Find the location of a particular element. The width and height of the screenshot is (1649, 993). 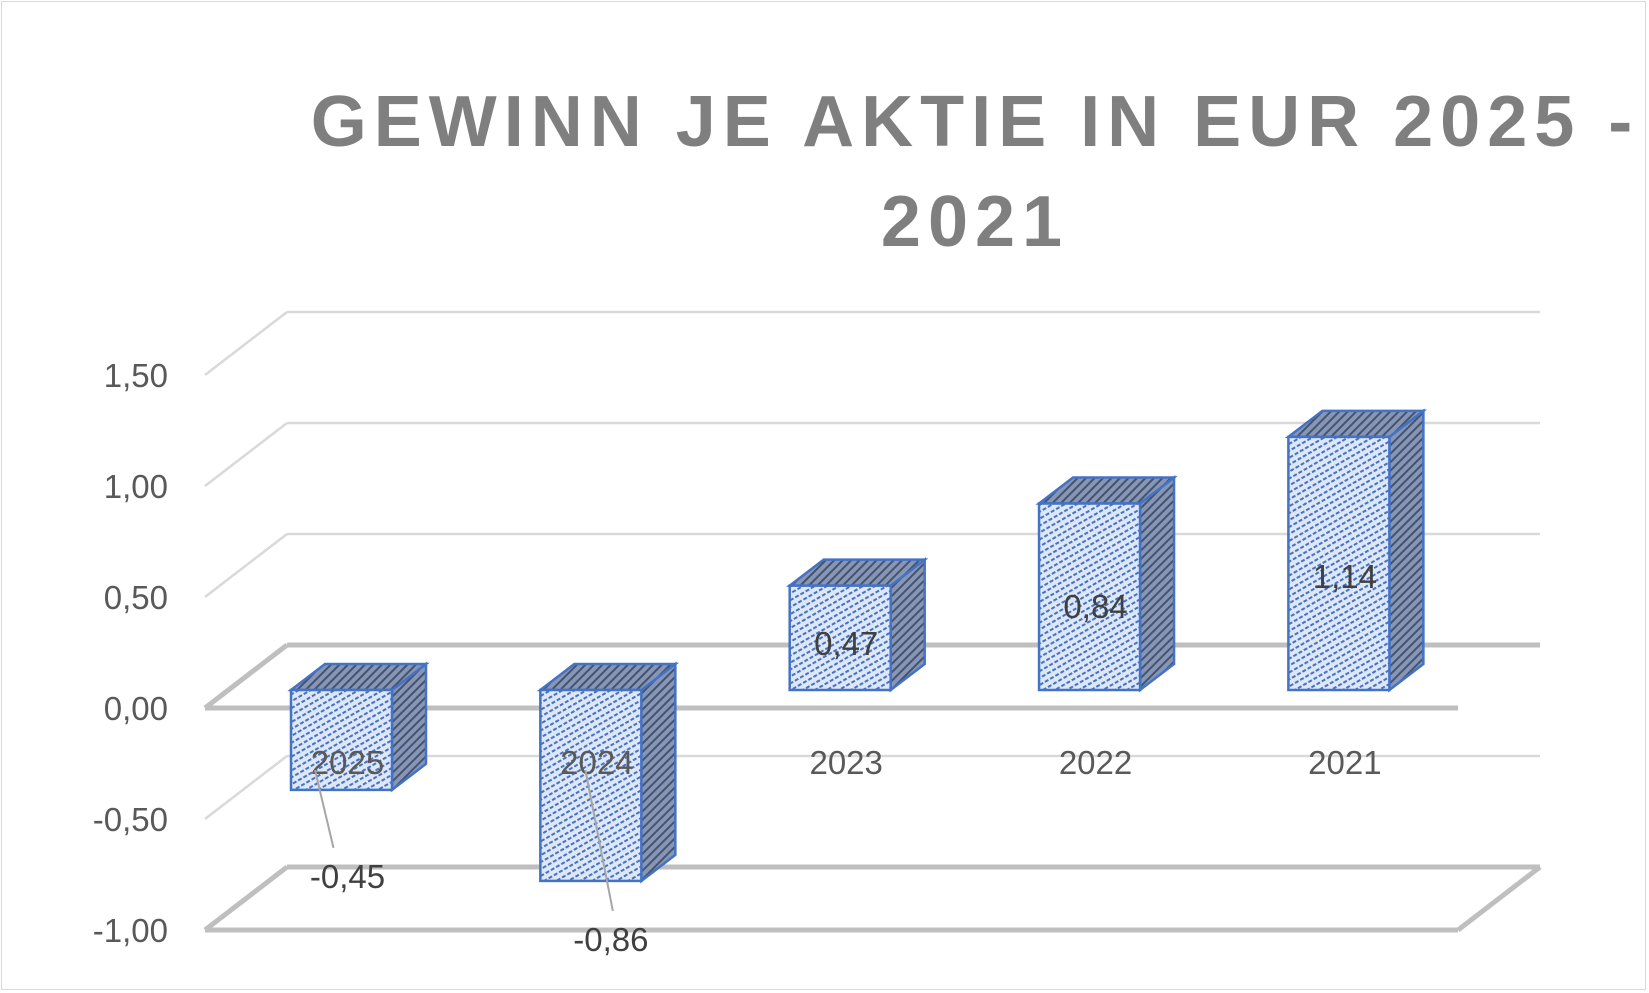

y-tick-label: 1,50 is located at coordinates (136, 375).